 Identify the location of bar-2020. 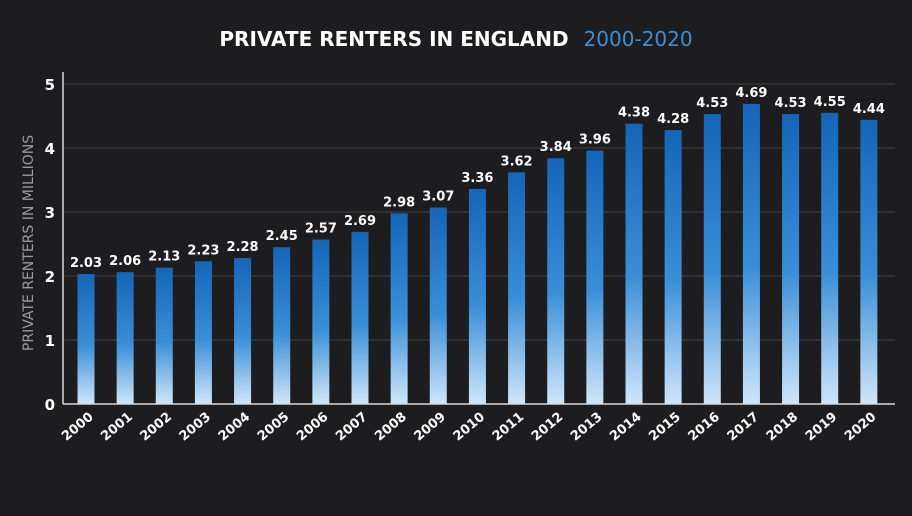
(869, 261).